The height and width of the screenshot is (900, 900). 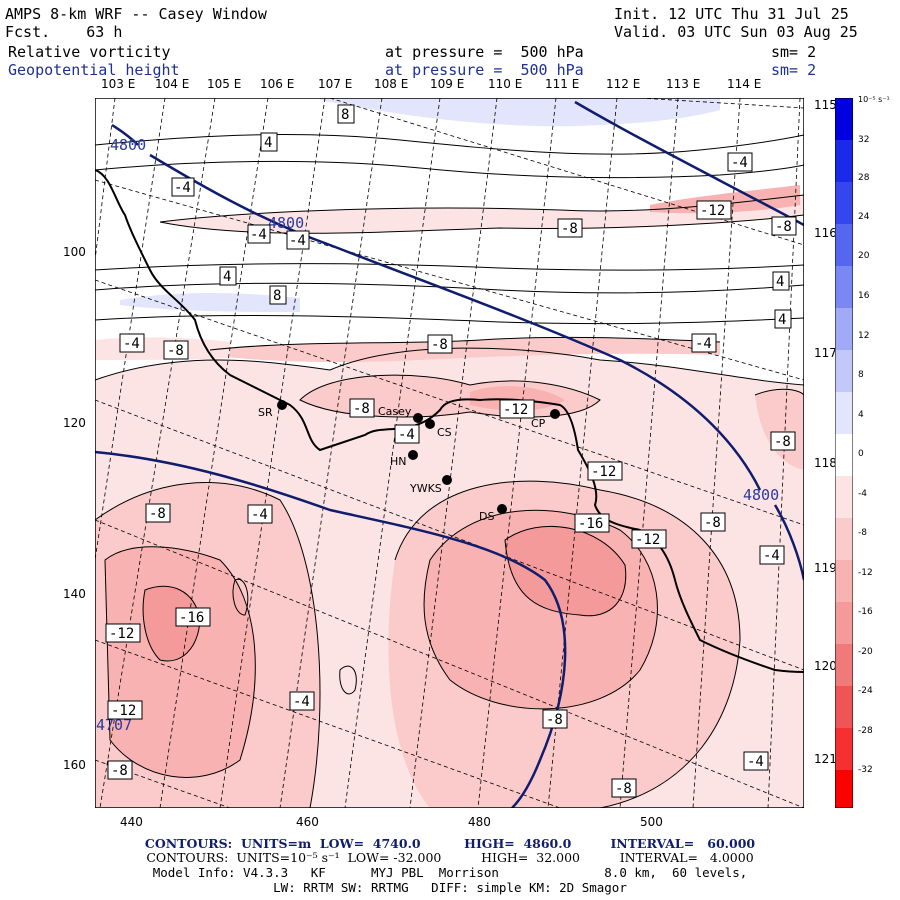 What do you see at coordinates (744, 84) in the screenshot?
I see `lon-label: 114 E` at bounding box center [744, 84].